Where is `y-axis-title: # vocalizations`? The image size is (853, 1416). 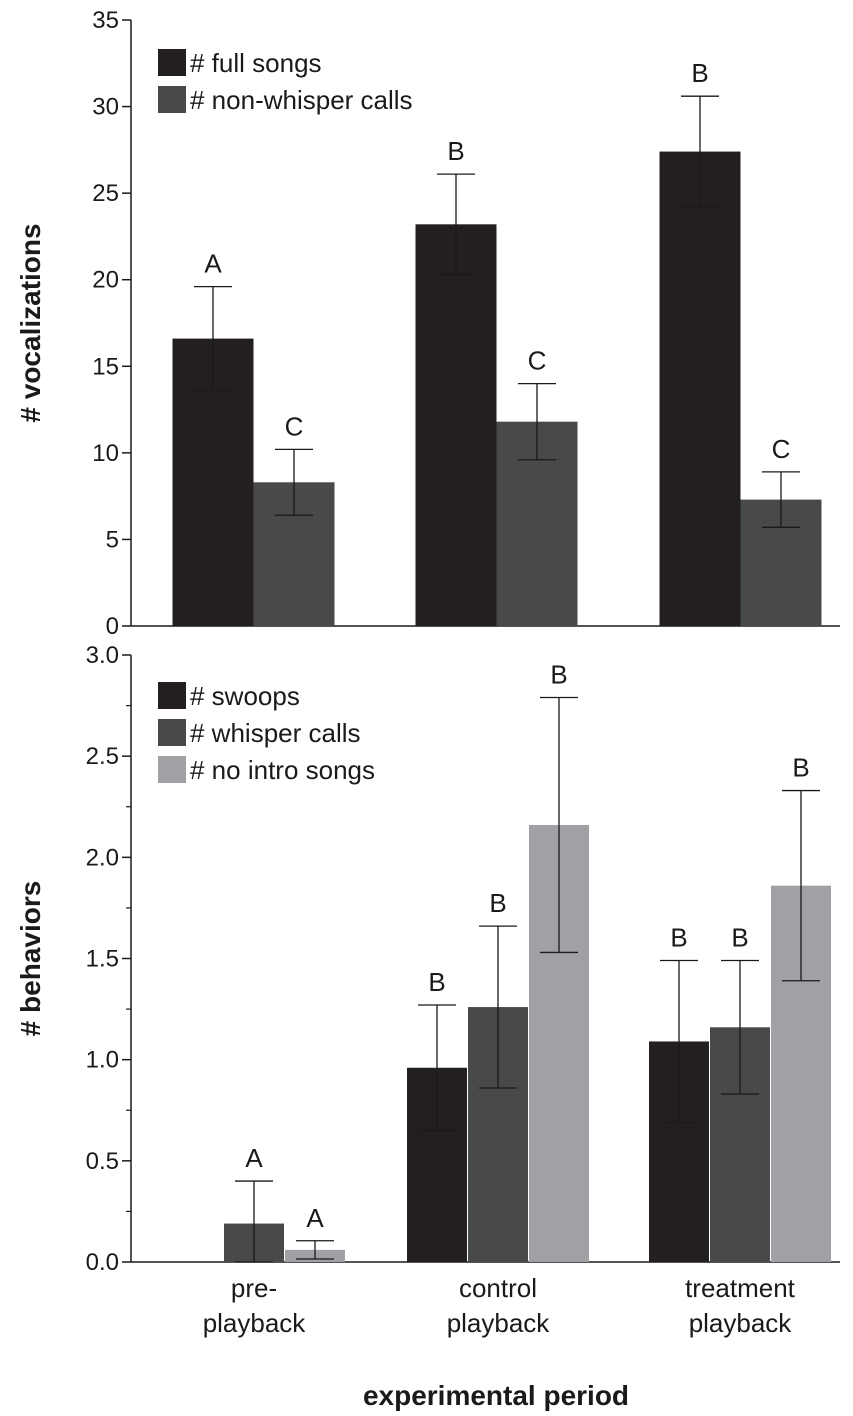
y-axis-title: # vocalizations is located at coordinates (30, 322).